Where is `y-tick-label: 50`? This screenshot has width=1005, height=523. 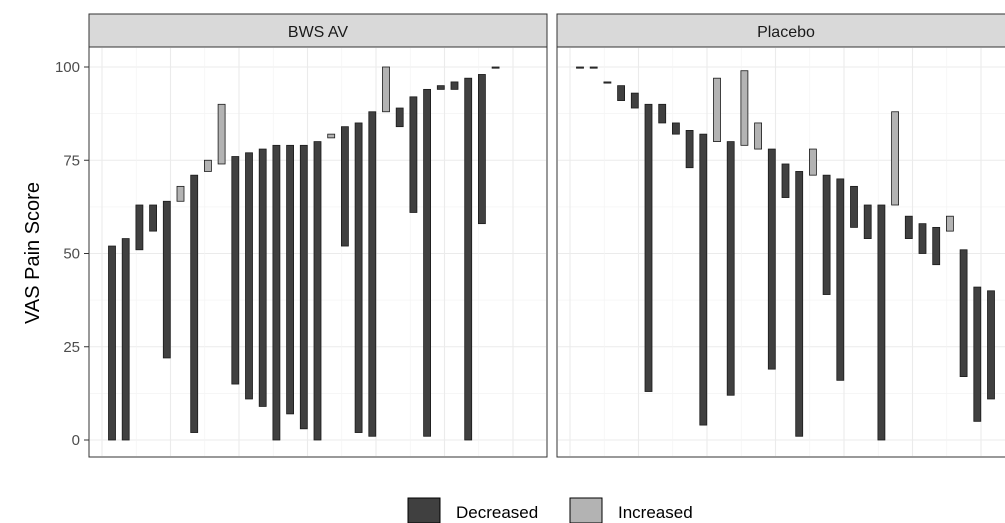
y-tick-label: 50 is located at coordinates (71, 254).